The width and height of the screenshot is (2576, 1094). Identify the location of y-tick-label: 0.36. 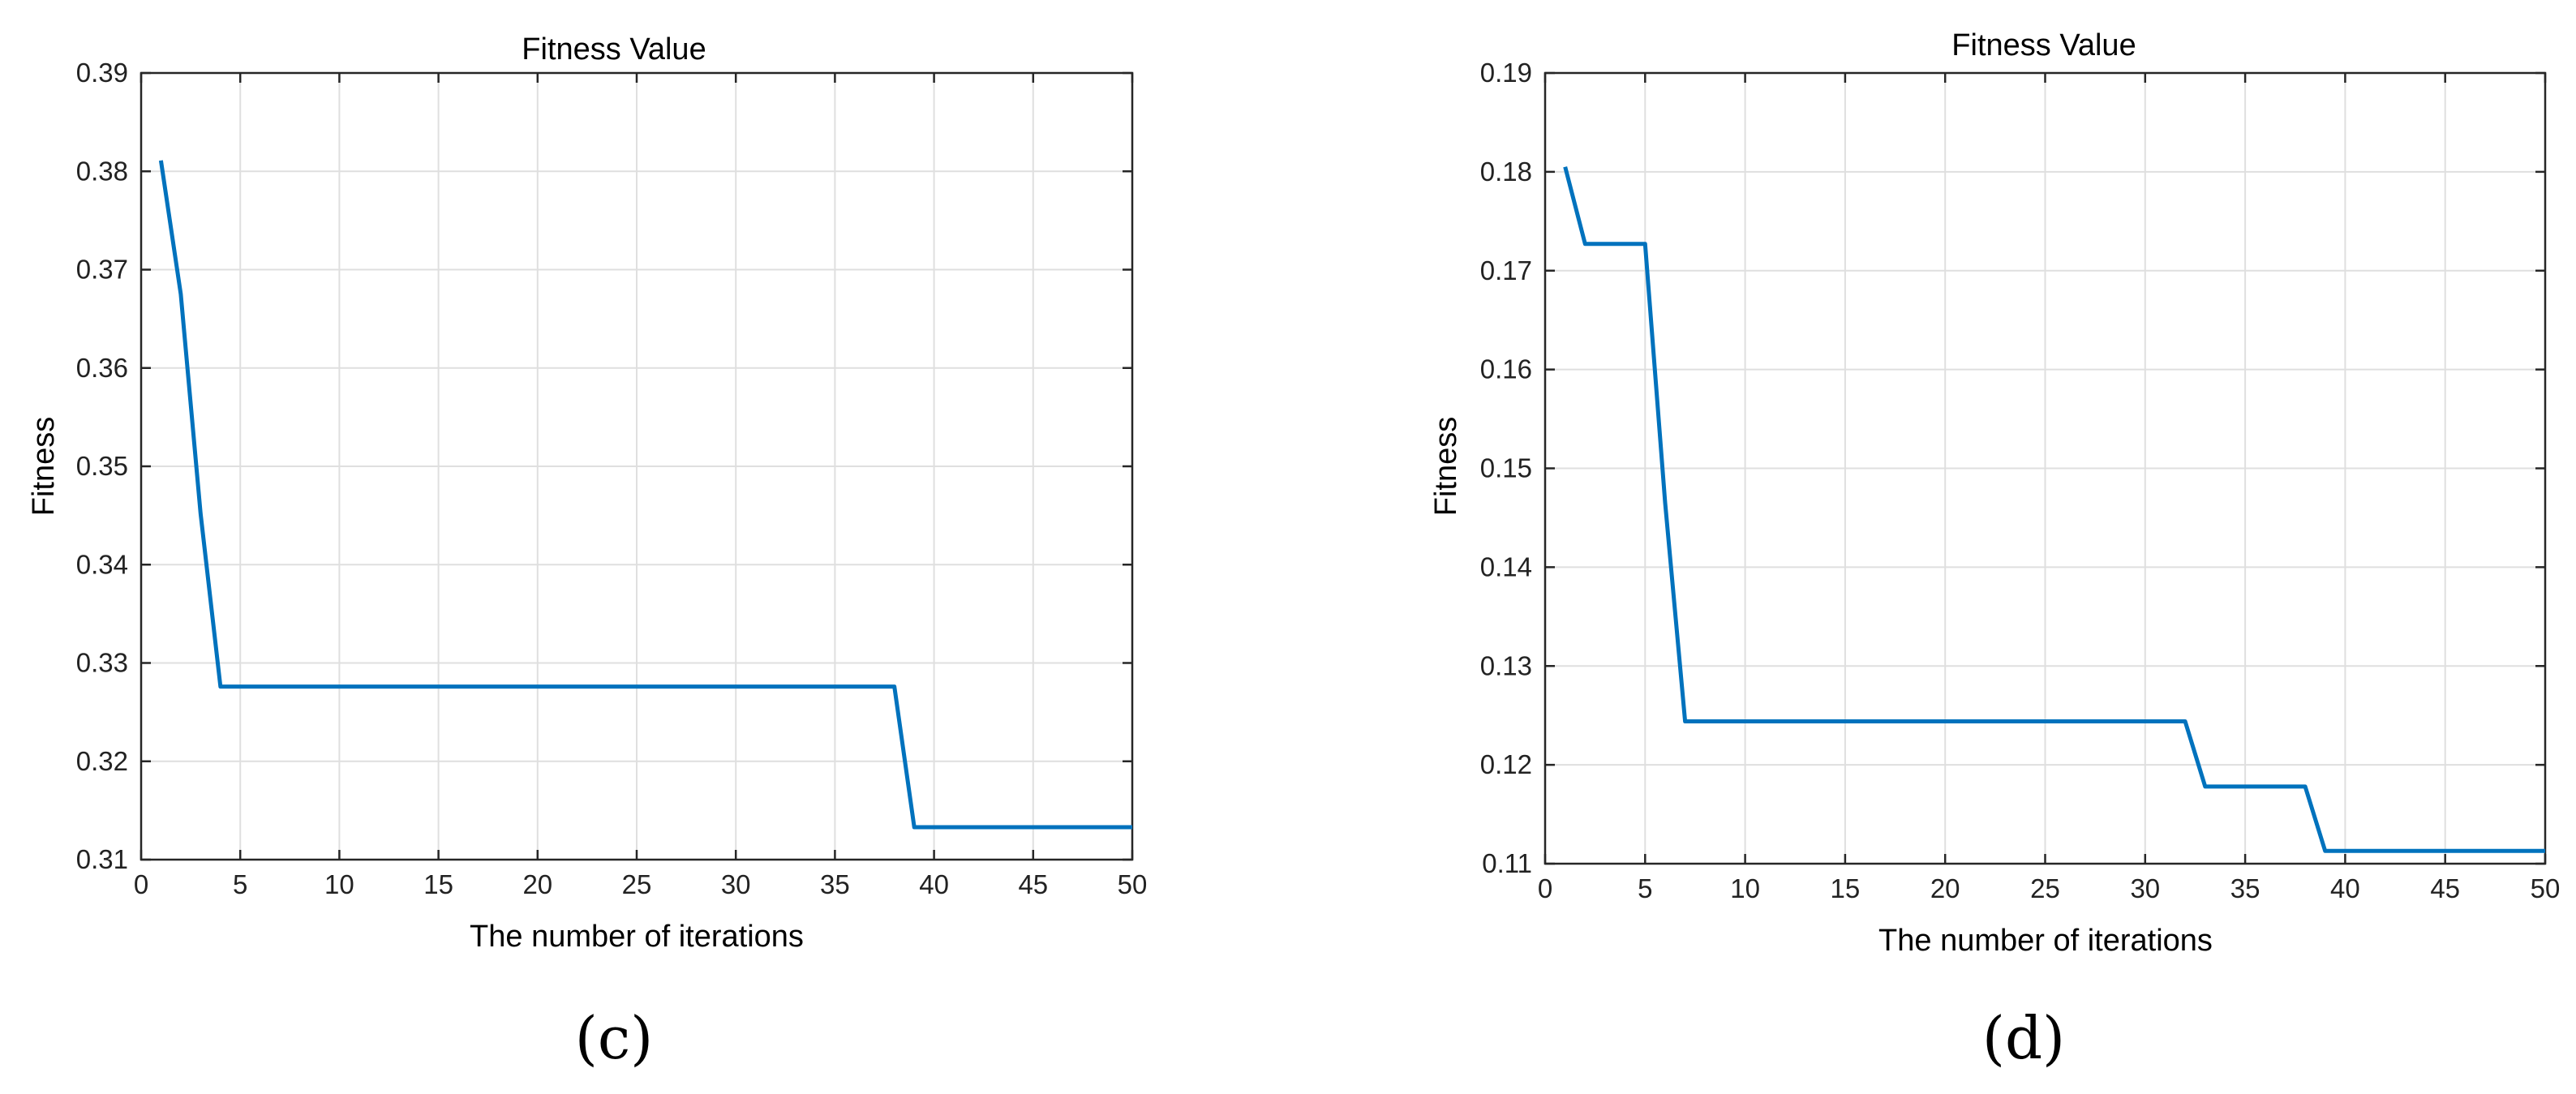
(102, 368).